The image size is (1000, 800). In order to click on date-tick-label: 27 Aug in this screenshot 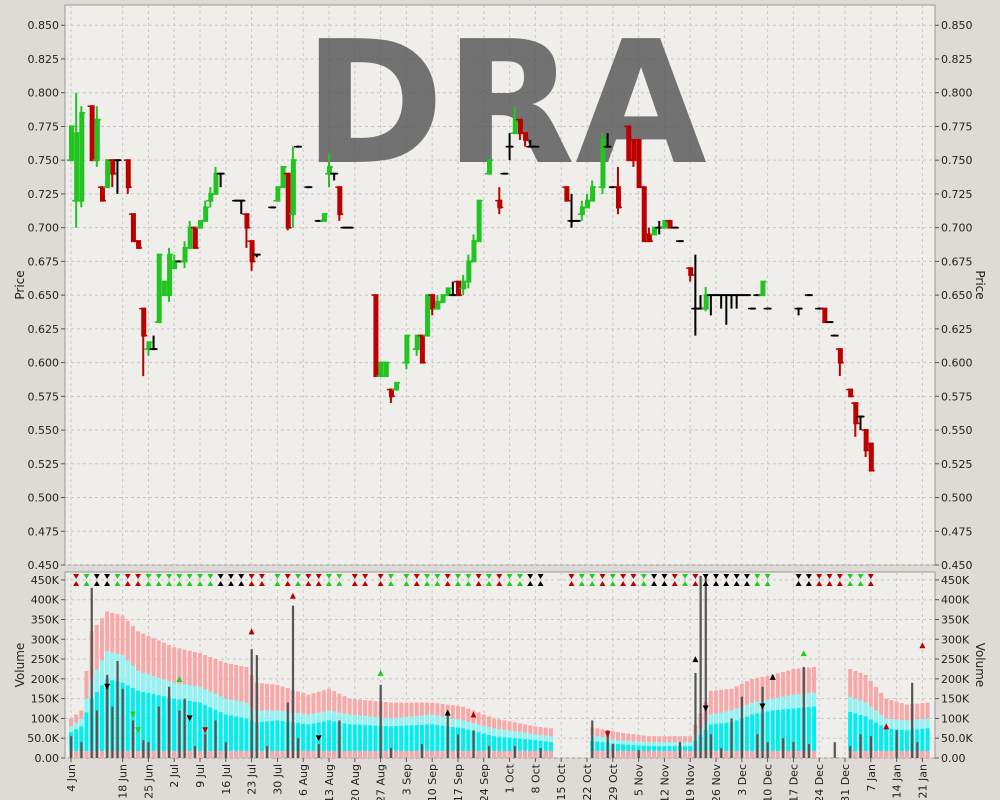, I will do `click(381, 782)`.